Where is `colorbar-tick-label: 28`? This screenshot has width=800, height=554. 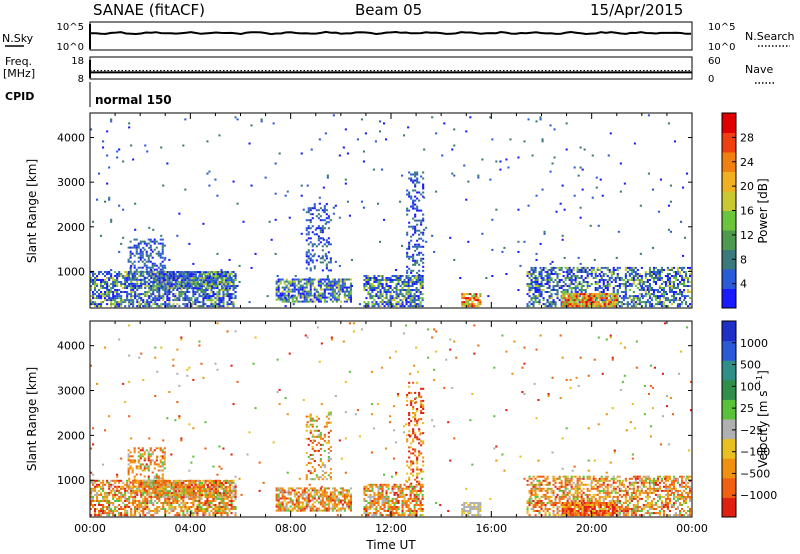
colorbar-tick-label: 28 is located at coordinates (747, 137).